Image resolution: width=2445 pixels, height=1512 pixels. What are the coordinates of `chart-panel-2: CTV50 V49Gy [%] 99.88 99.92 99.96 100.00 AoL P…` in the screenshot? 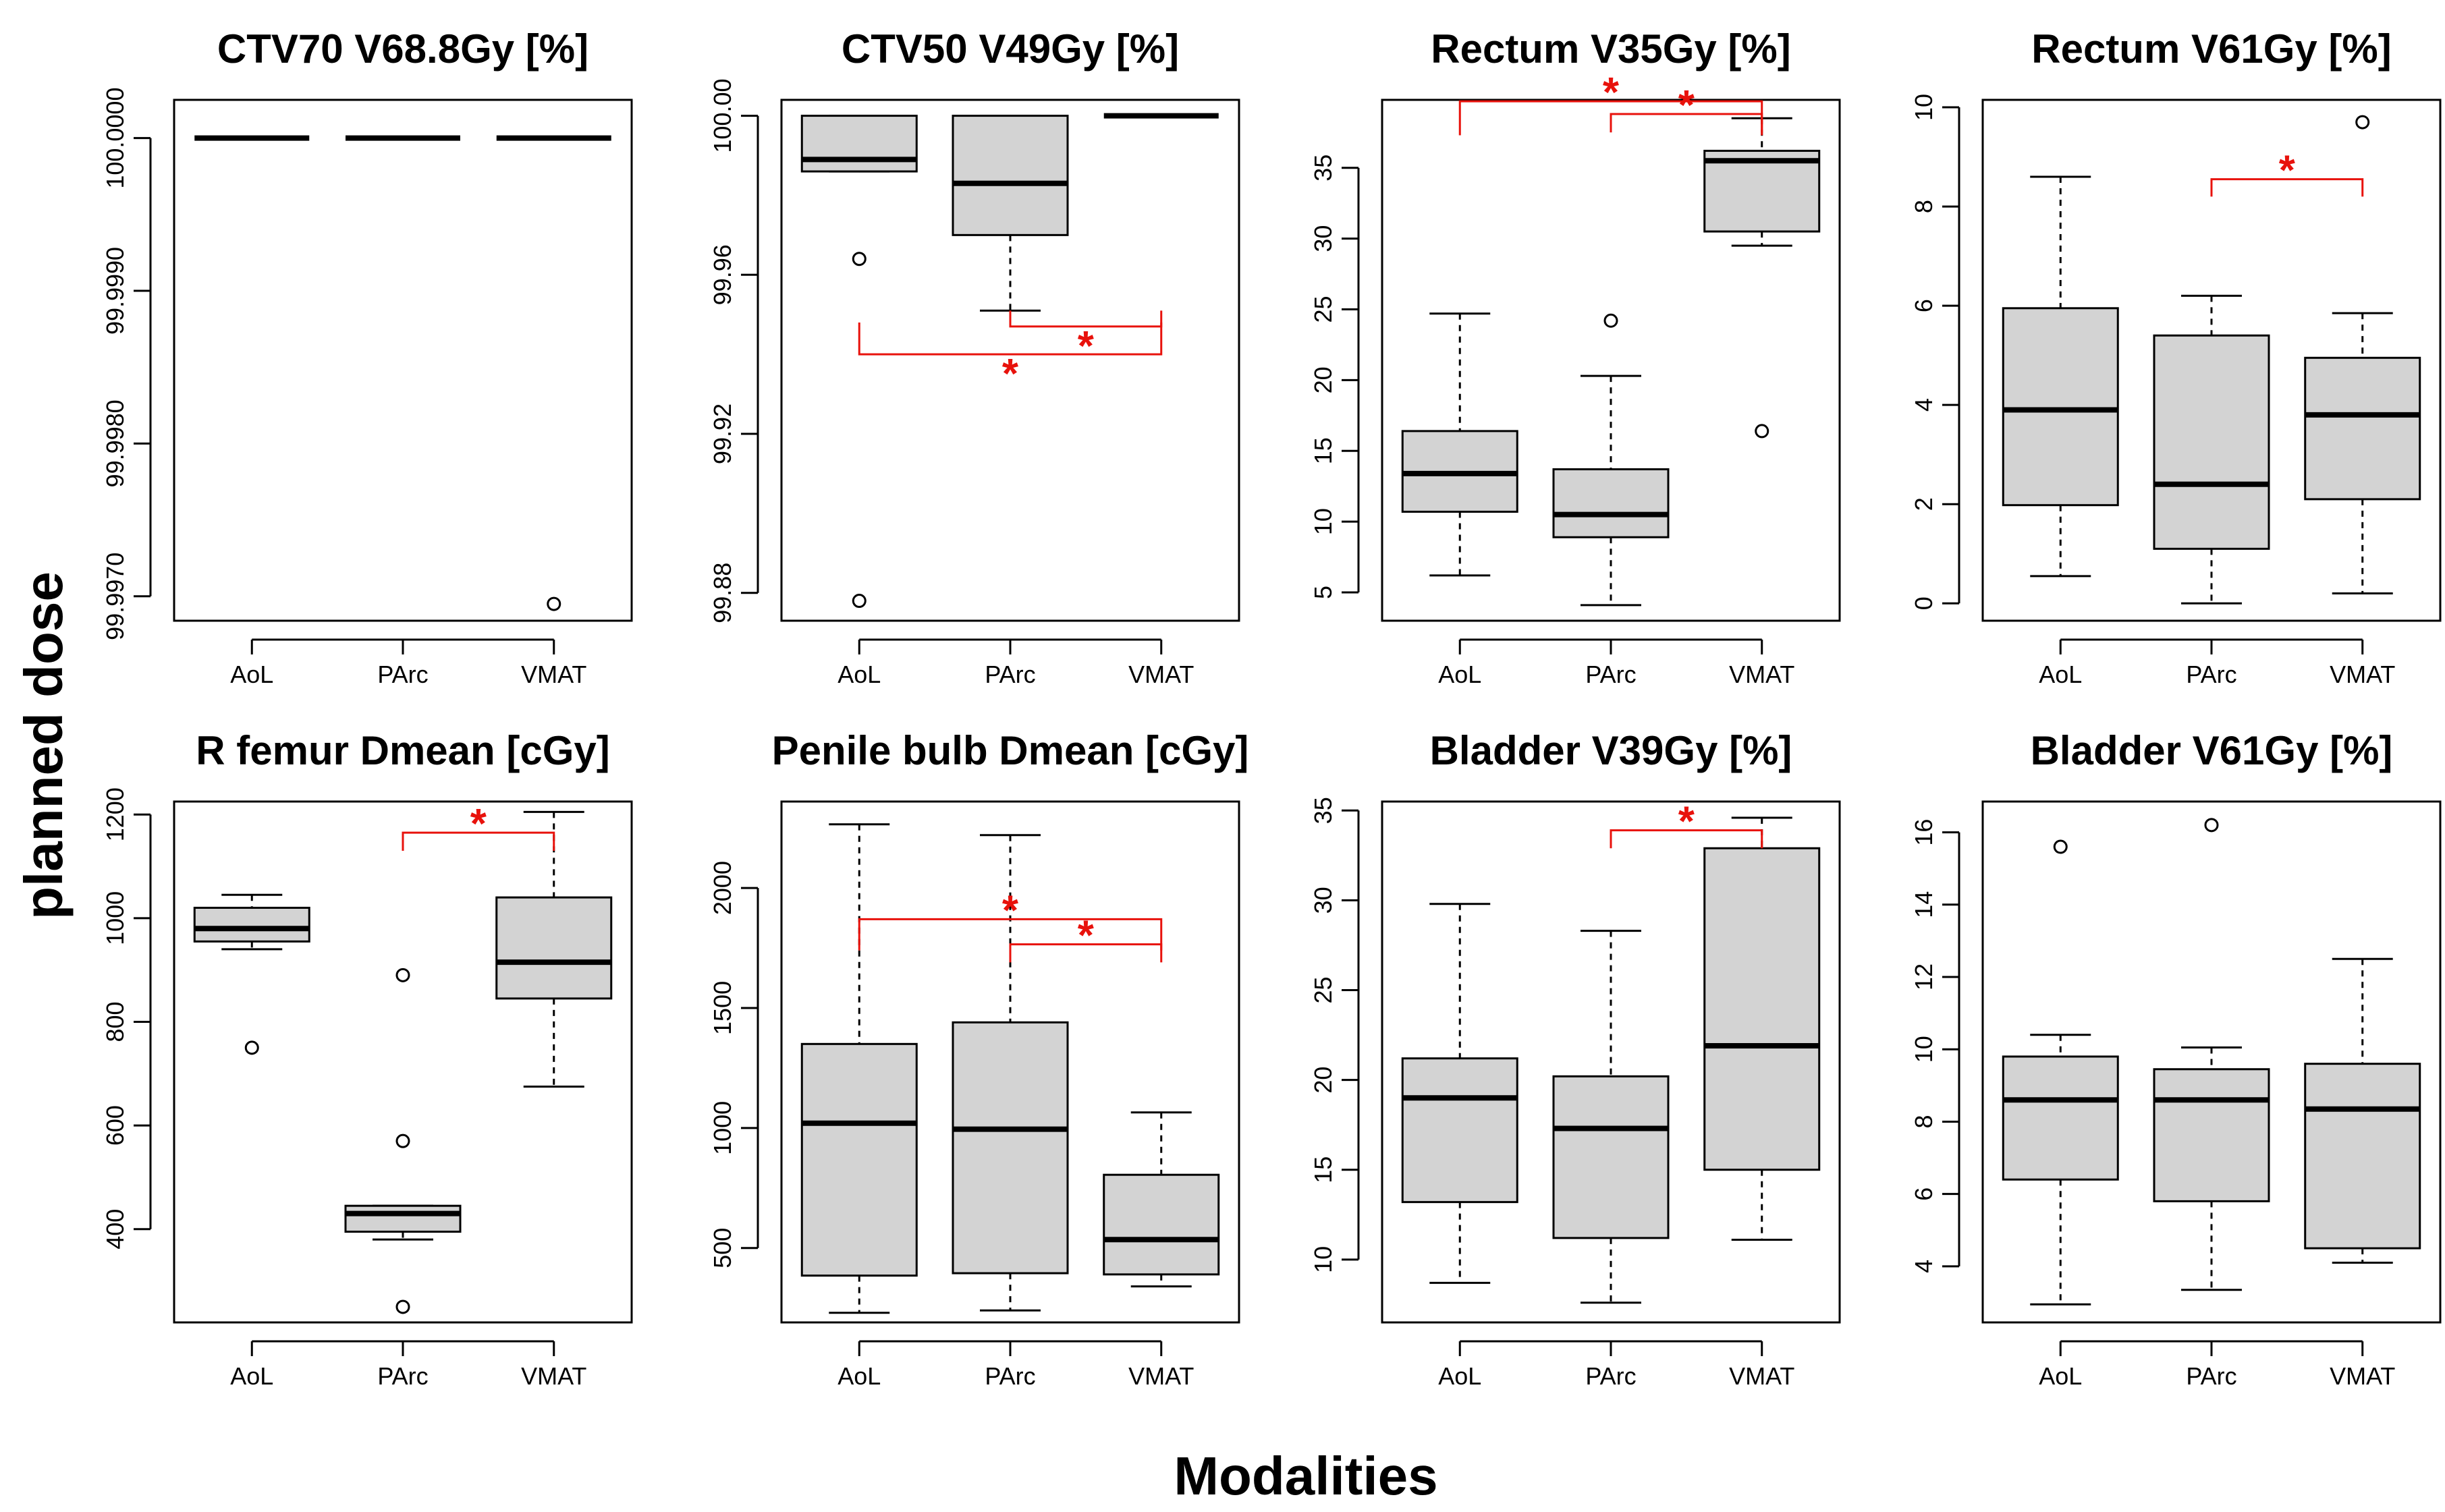 It's located at (974, 357).